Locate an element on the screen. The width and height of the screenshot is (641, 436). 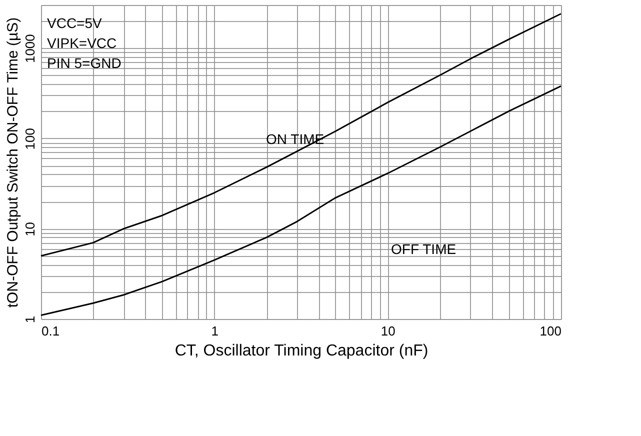
x-axis-title: CT, Oscillator Timing Capacitor (nF) is located at coordinates (301, 351).